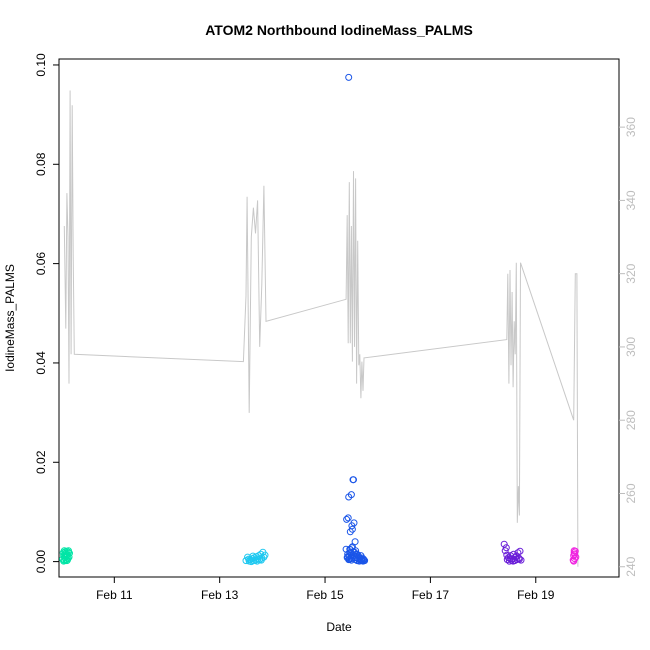 Image resolution: width=650 pixels, height=650 pixels. What do you see at coordinates (631, 127) in the screenshot?
I see `y2-tick-label: 360` at bounding box center [631, 127].